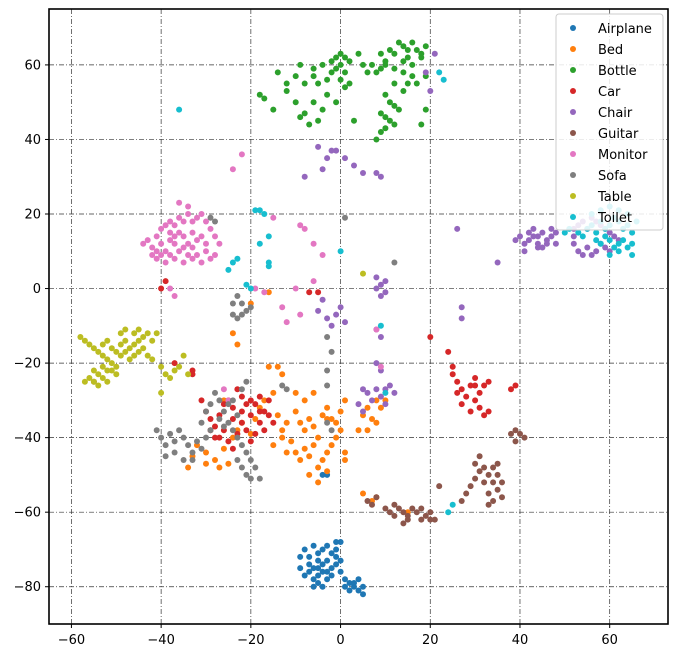 This screenshot has height=659, width=678. What do you see at coordinates (430, 640) in the screenshot?
I see `x-tick-label: 20` at bounding box center [430, 640].